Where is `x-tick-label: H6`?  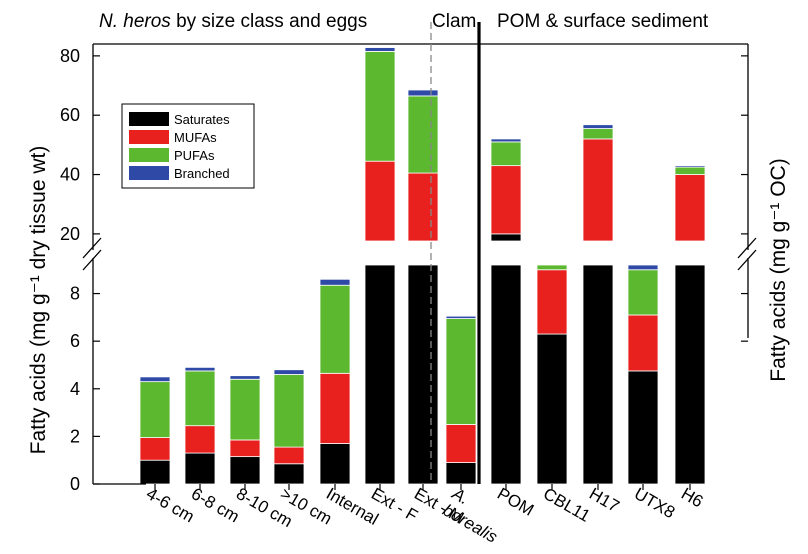 x-tick-label: H6 is located at coordinates (692, 497).